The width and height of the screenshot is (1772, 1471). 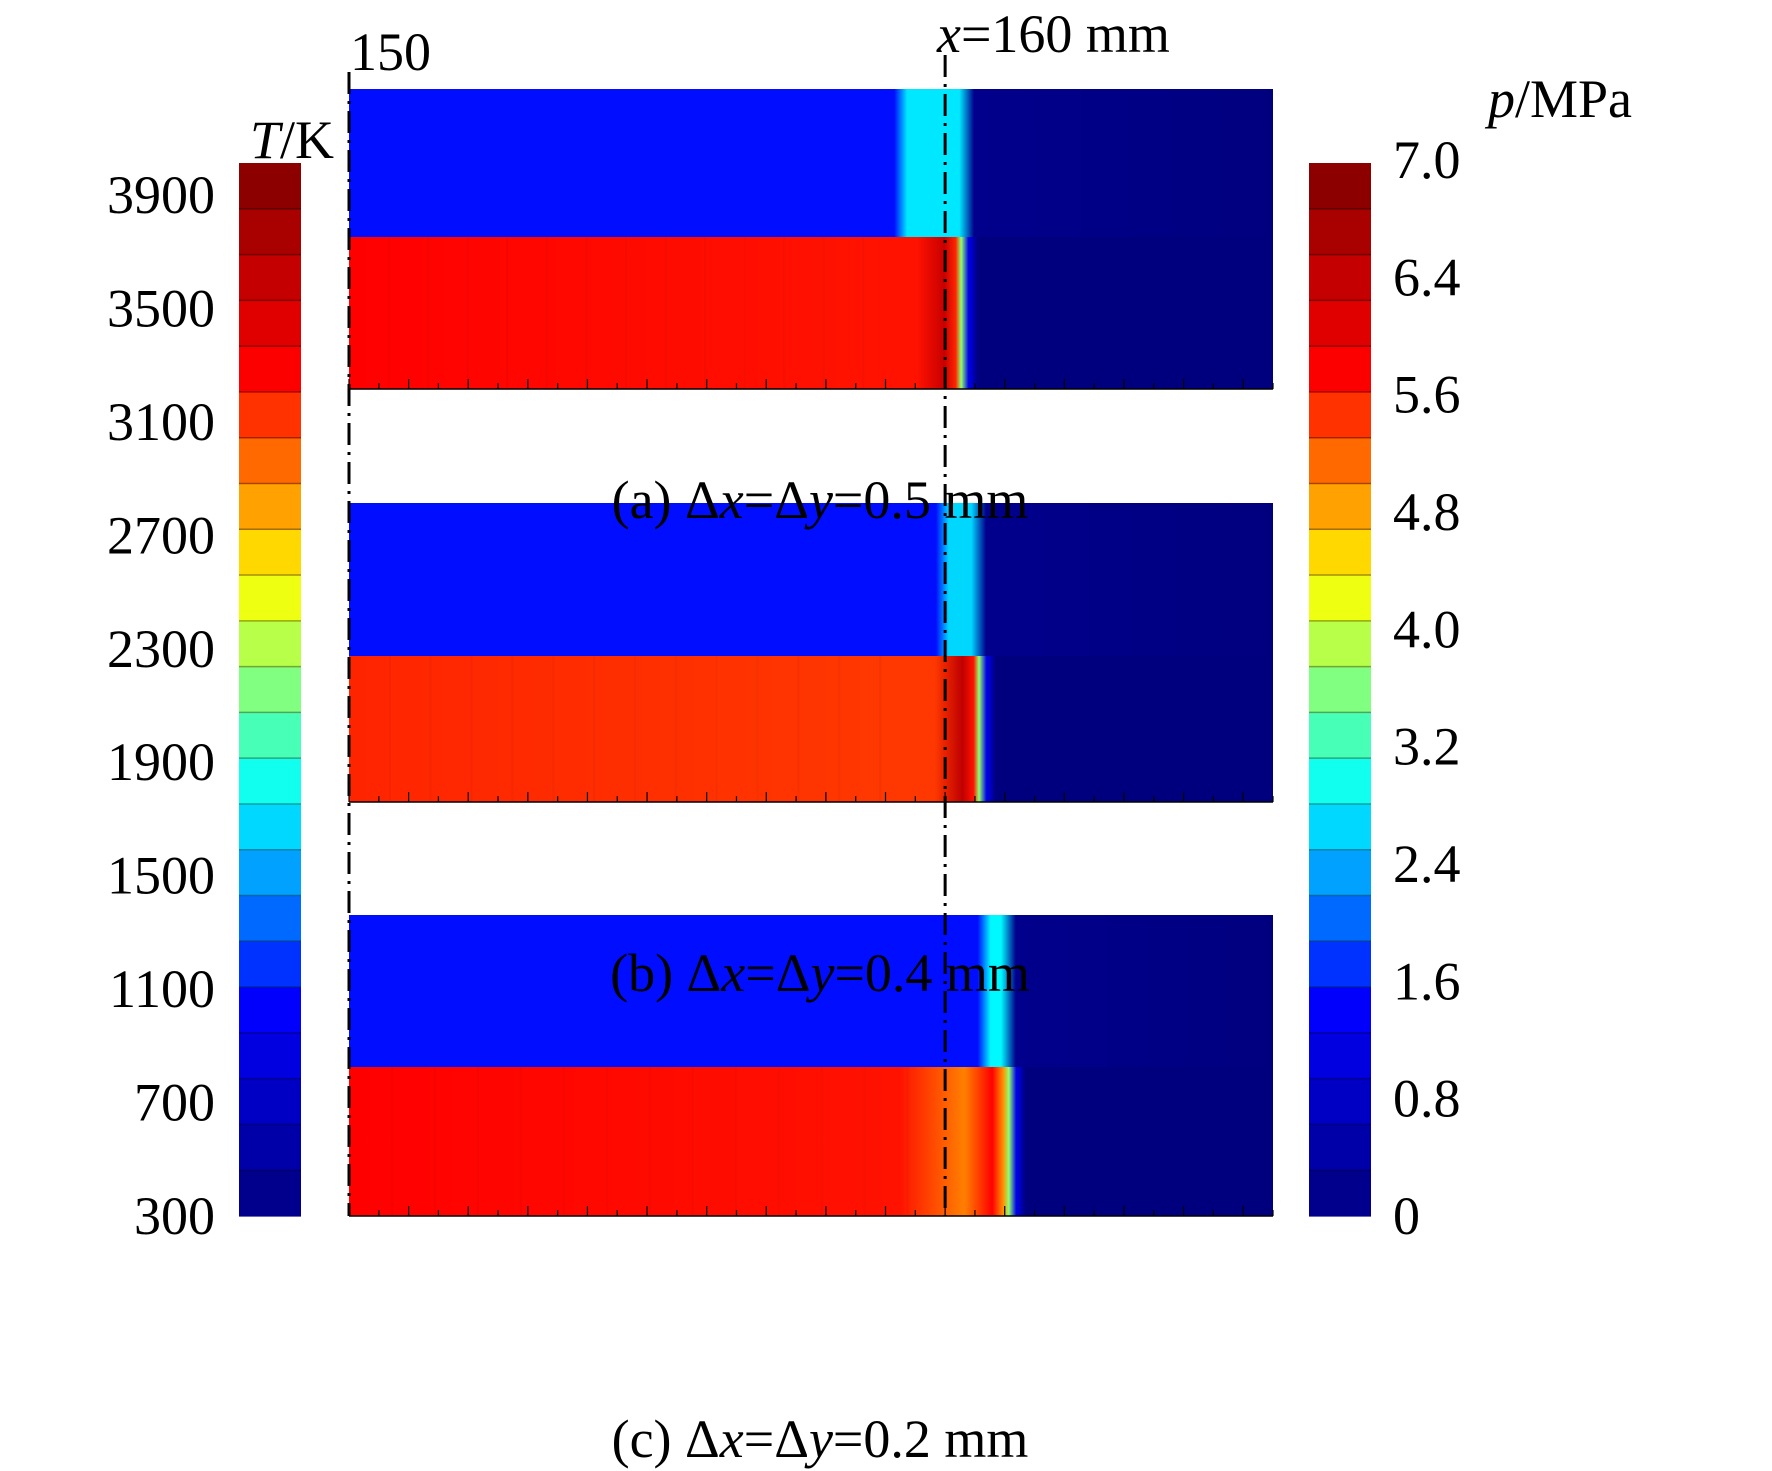 What do you see at coordinates (820, 973) in the screenshot?
I see `panel-b-caption: (b) Δx=Δy=0.4 mm` at bounding box center [820, 973].